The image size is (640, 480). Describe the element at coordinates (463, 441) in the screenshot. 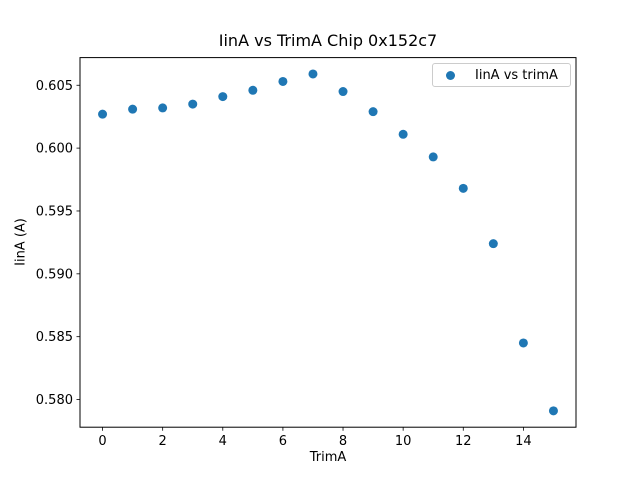

I see `x-tick-label: 12` at that location.